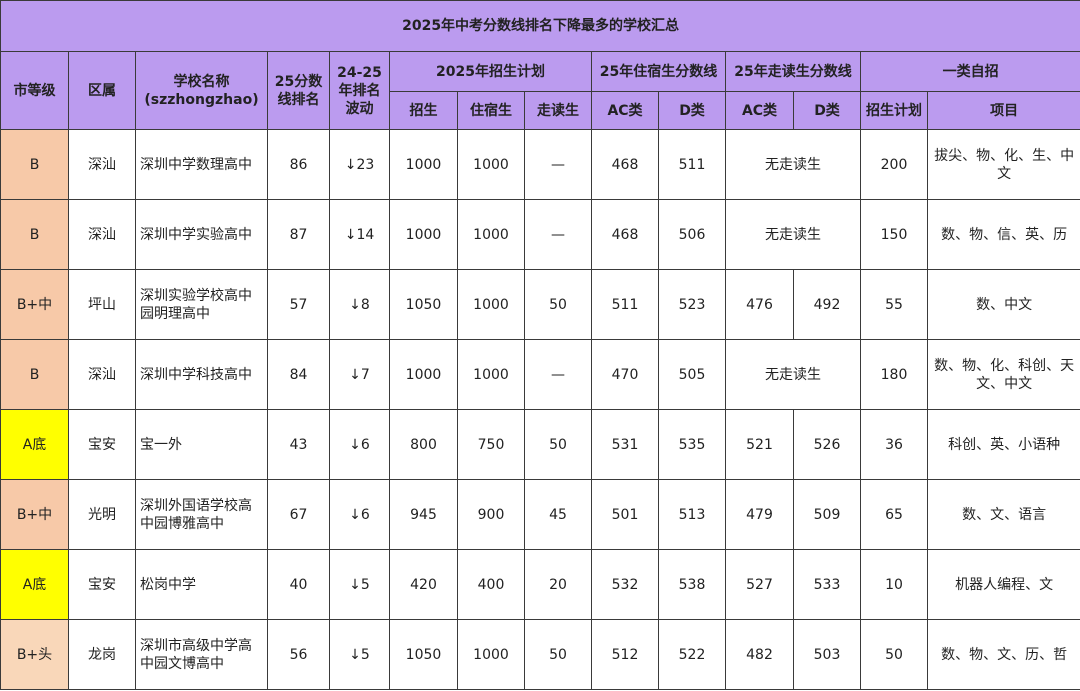  Describe the element at coordinates (625, 304) in the screenshot. I see `board-ac-cell: 511` at that location.